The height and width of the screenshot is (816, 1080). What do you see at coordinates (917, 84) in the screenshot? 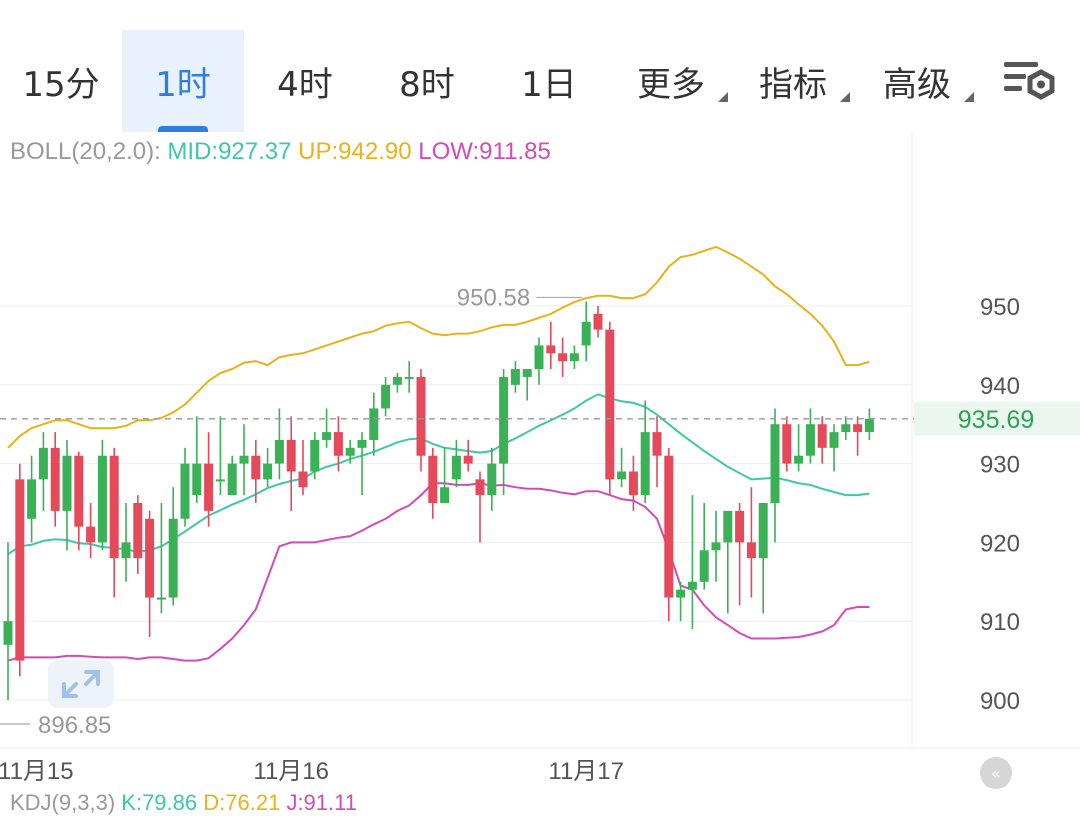
I see `tab-label: 高级` at bounding box center [917, 84].